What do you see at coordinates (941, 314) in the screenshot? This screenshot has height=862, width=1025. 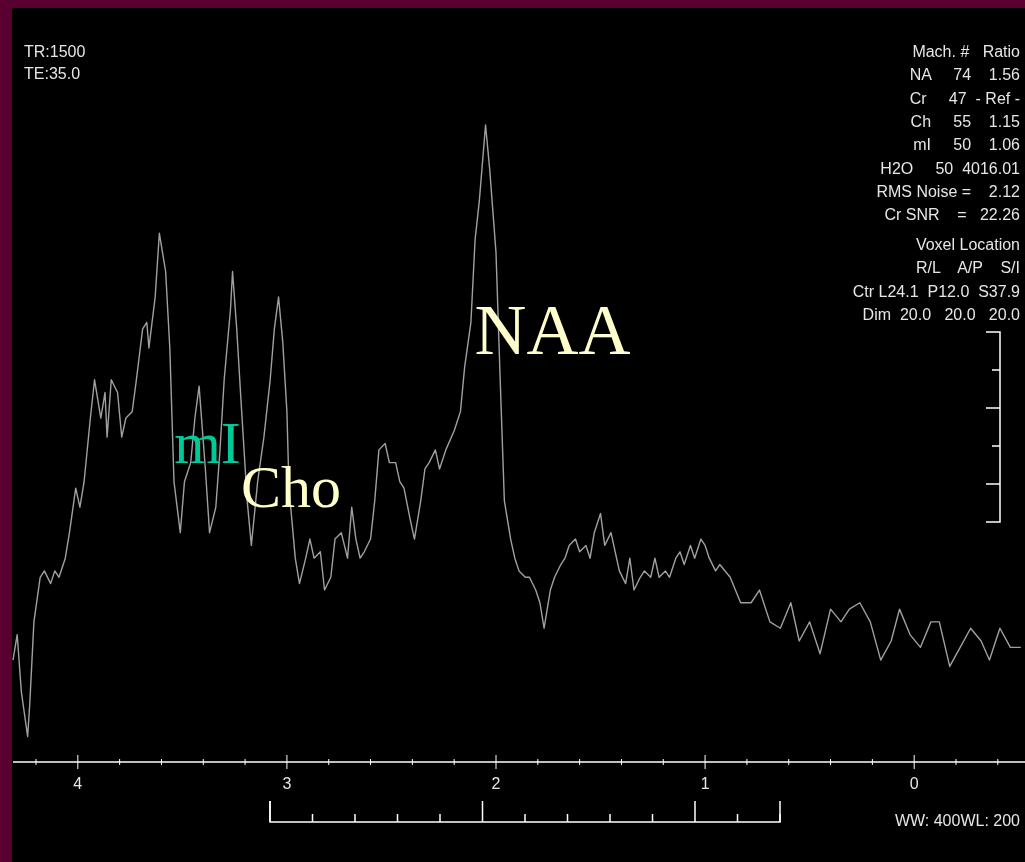 I see `annotation: Dim 20.0 20.0 20.0` at bounding box center [941, 314].